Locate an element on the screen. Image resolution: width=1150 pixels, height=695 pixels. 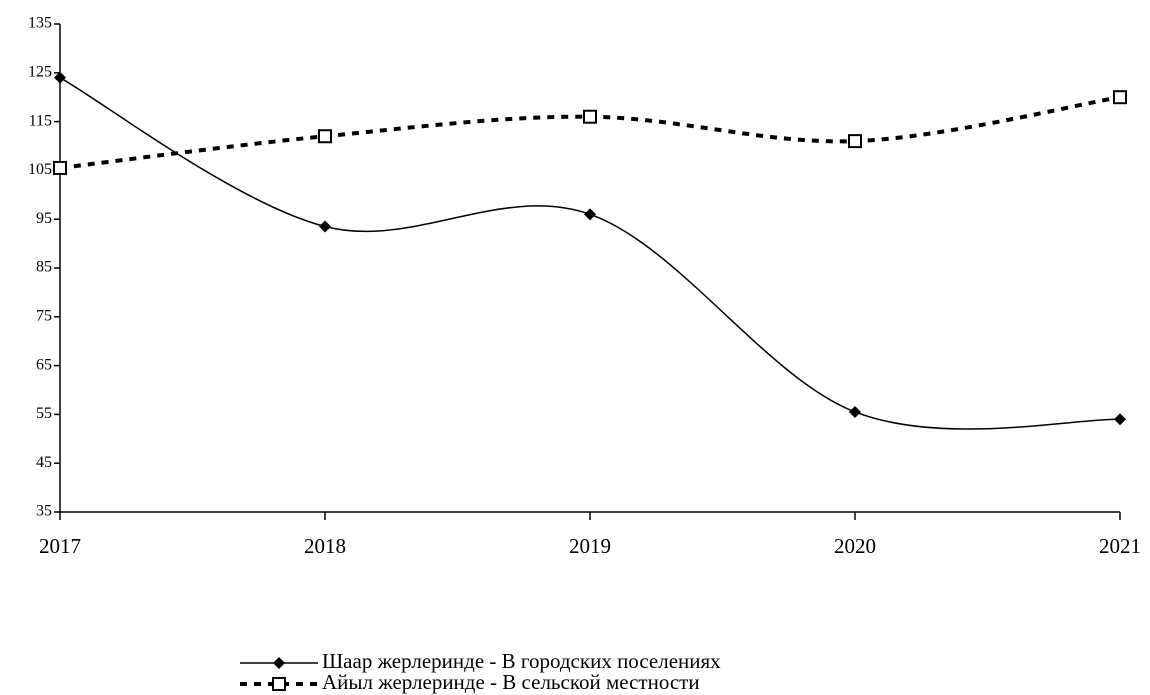
y-tick-label: 65 is located at coordinates (44, 364).